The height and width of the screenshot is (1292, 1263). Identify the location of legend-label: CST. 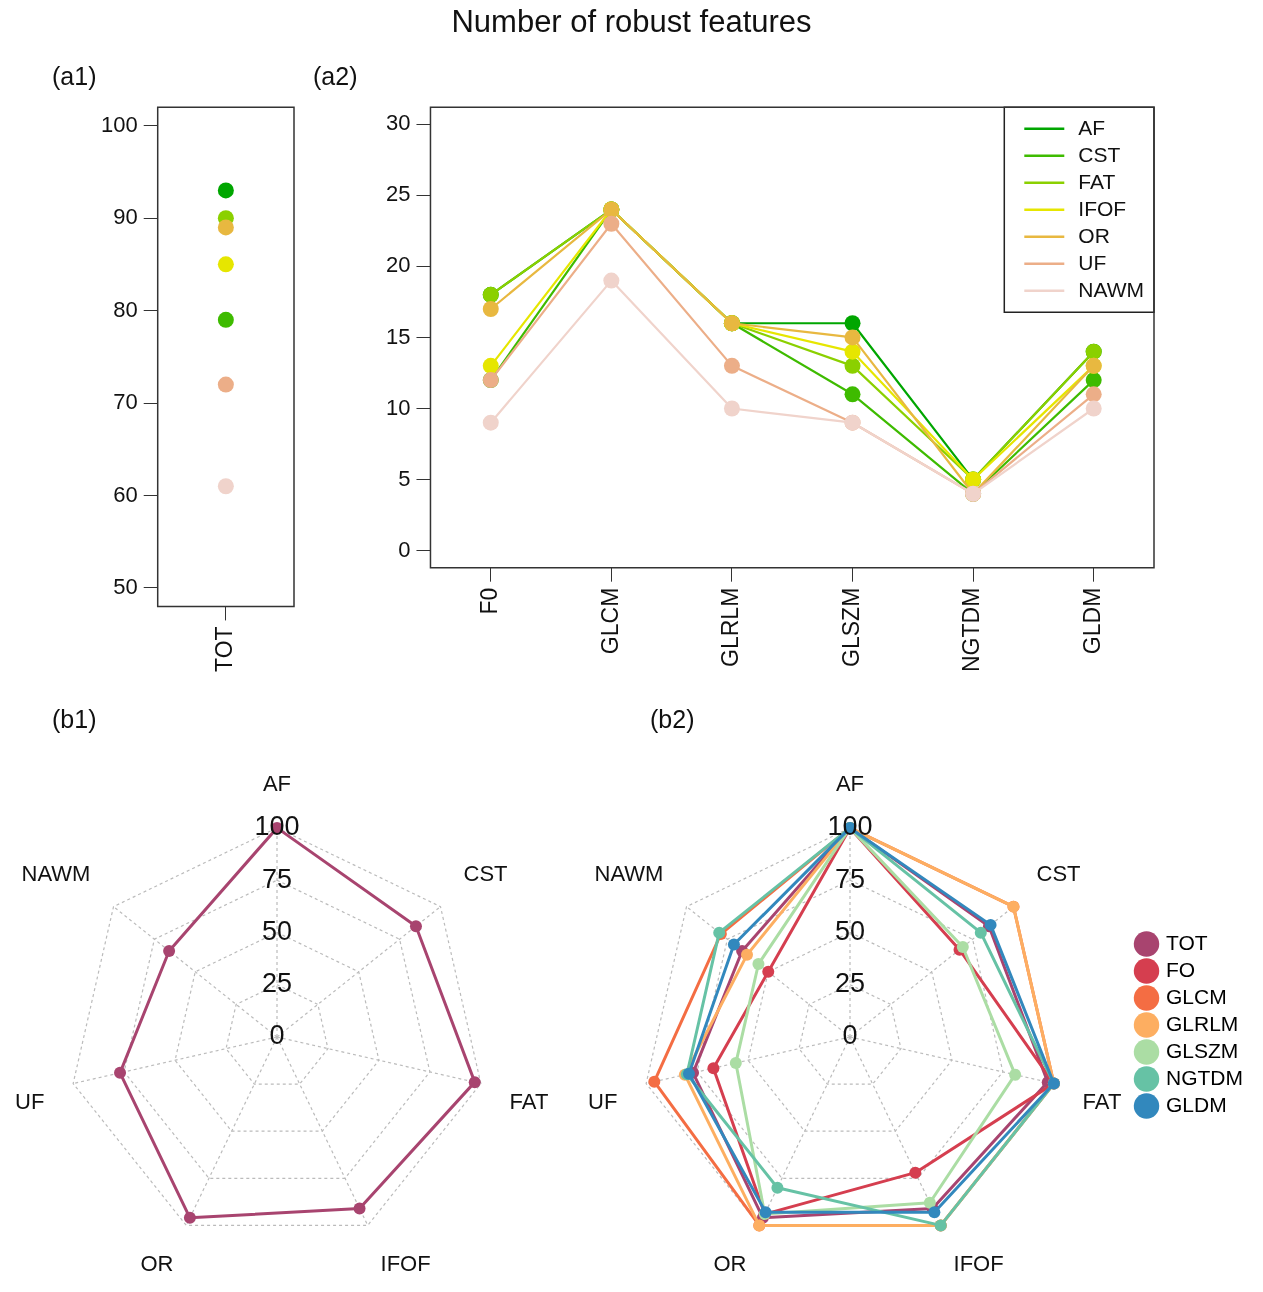
(1099, 155).